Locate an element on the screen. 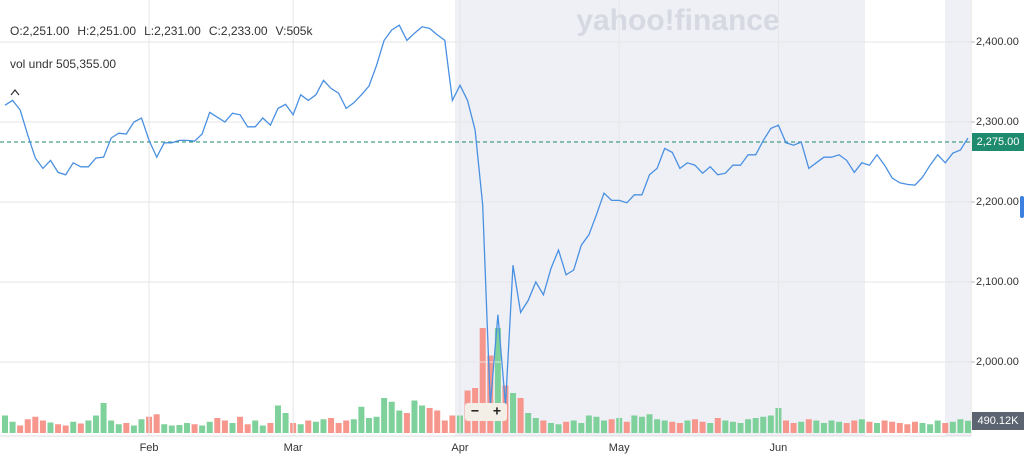 This screenshot has width=1024, height=458. ohlc-label: L:2,231.00 is located at coordinates (172, 31).